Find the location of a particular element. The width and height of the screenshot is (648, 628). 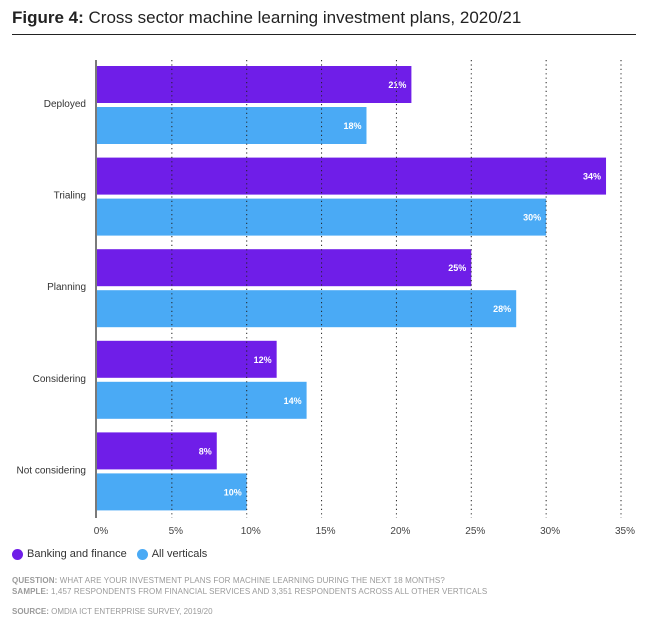

x-tick-label: 5% is located at coordinates (176, 531).